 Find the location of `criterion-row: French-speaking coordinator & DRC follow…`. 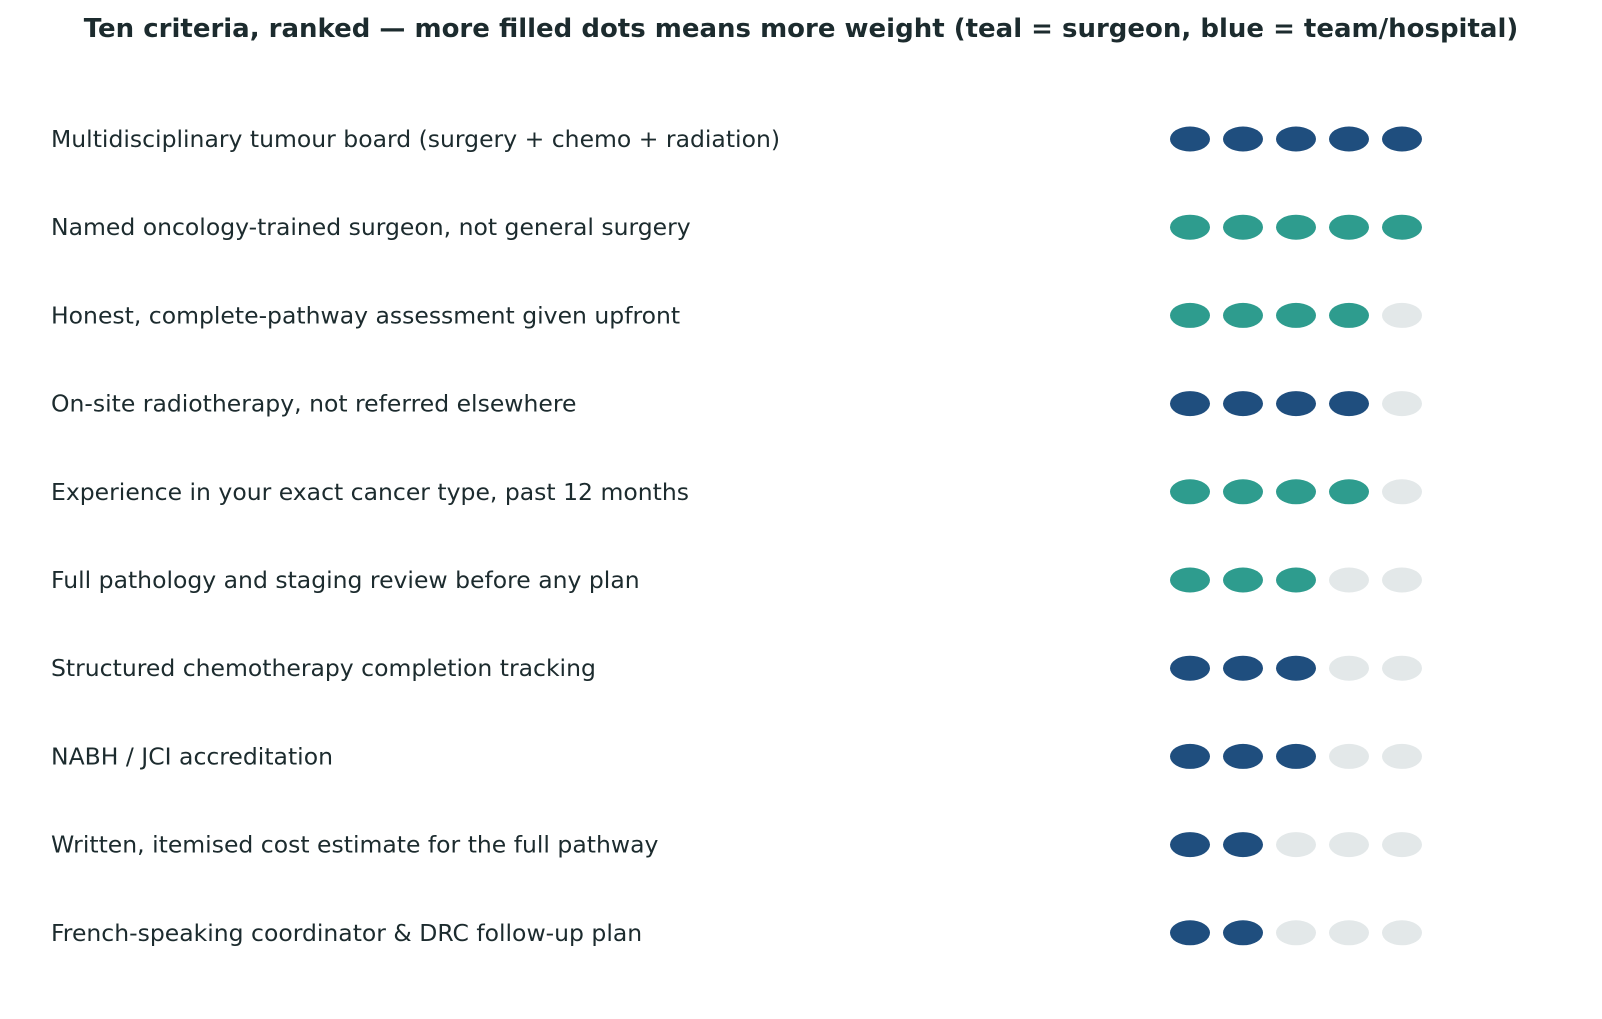

criterion-row: French-speaking coordinator & DRC follow… is located at coordinates (736, 933).